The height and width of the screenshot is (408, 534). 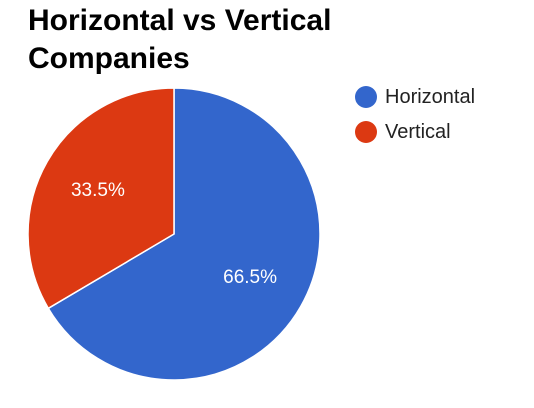 I want to click on chart-title: Horizontal vs Vertical Companies, so click(x=180, y=39).